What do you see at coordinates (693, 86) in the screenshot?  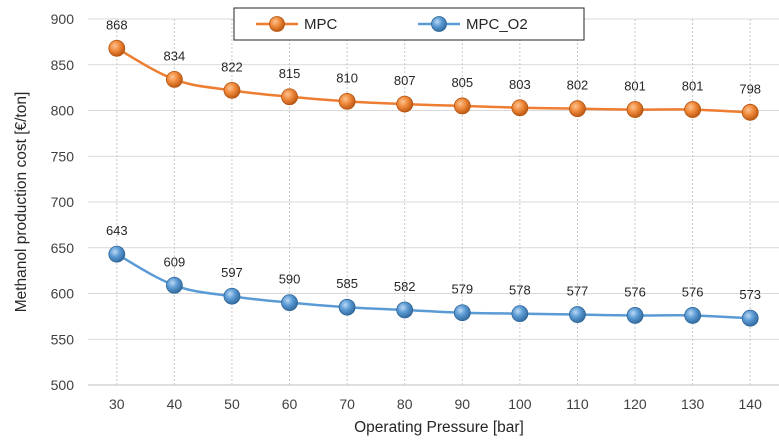 I see `data-label-mpc-130: 801` at bounding box center [693, 86].